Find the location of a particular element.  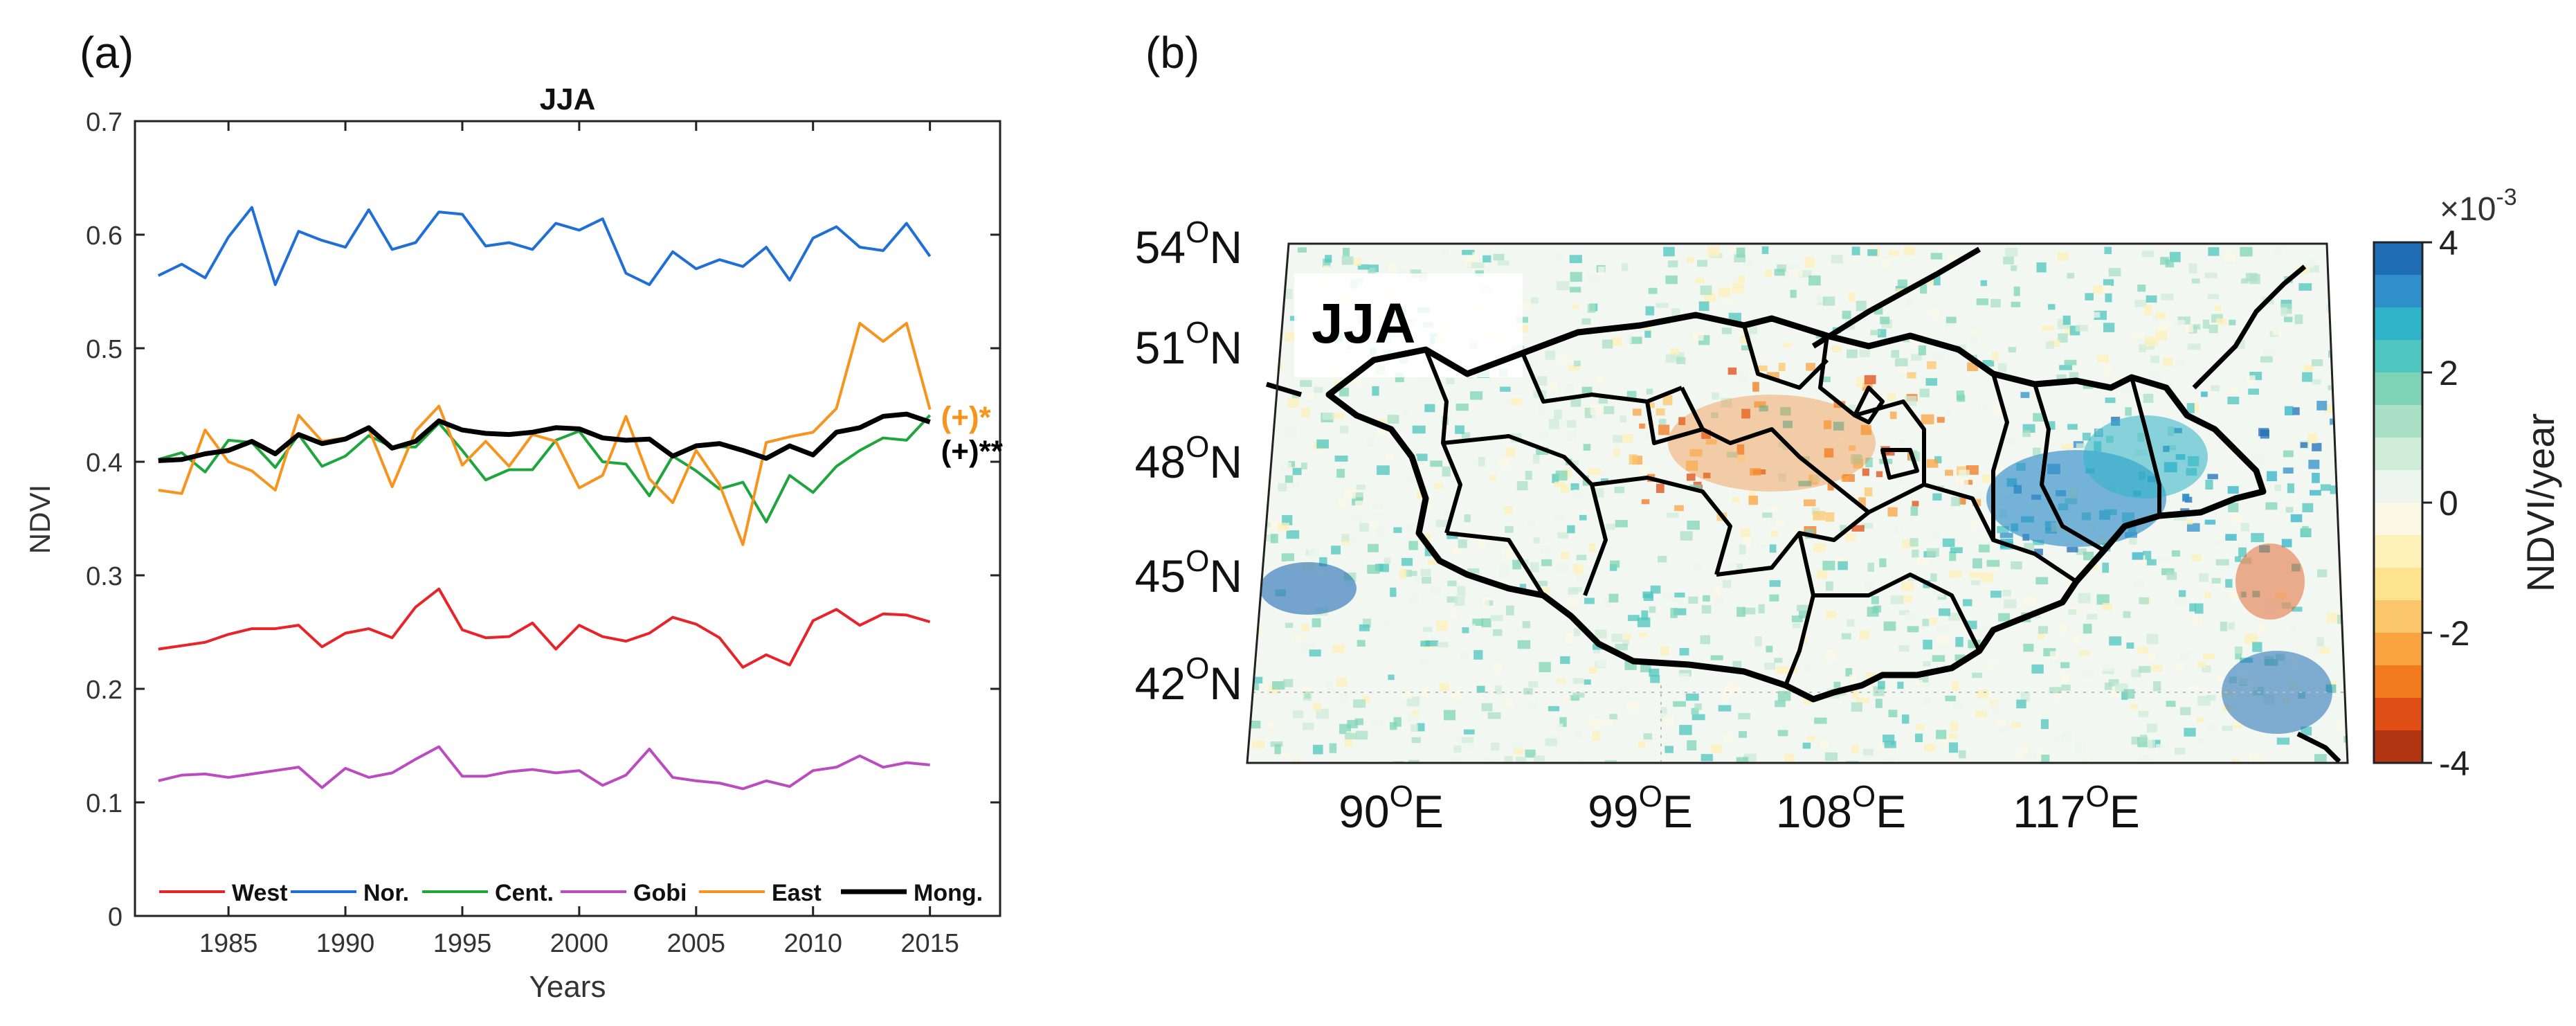

panel-a-label: (a) is located at coordinates (107, 53).